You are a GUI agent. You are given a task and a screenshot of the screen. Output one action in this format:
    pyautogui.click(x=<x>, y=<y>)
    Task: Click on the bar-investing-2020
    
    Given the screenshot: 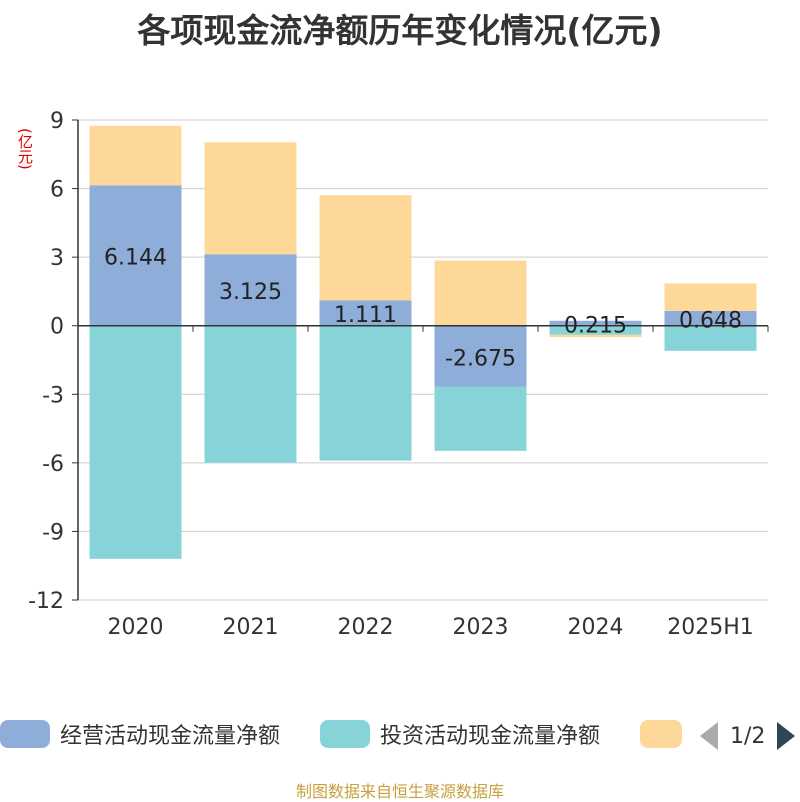 What is the action you would take?
    pyautogui.click(x=135, y=442)
    